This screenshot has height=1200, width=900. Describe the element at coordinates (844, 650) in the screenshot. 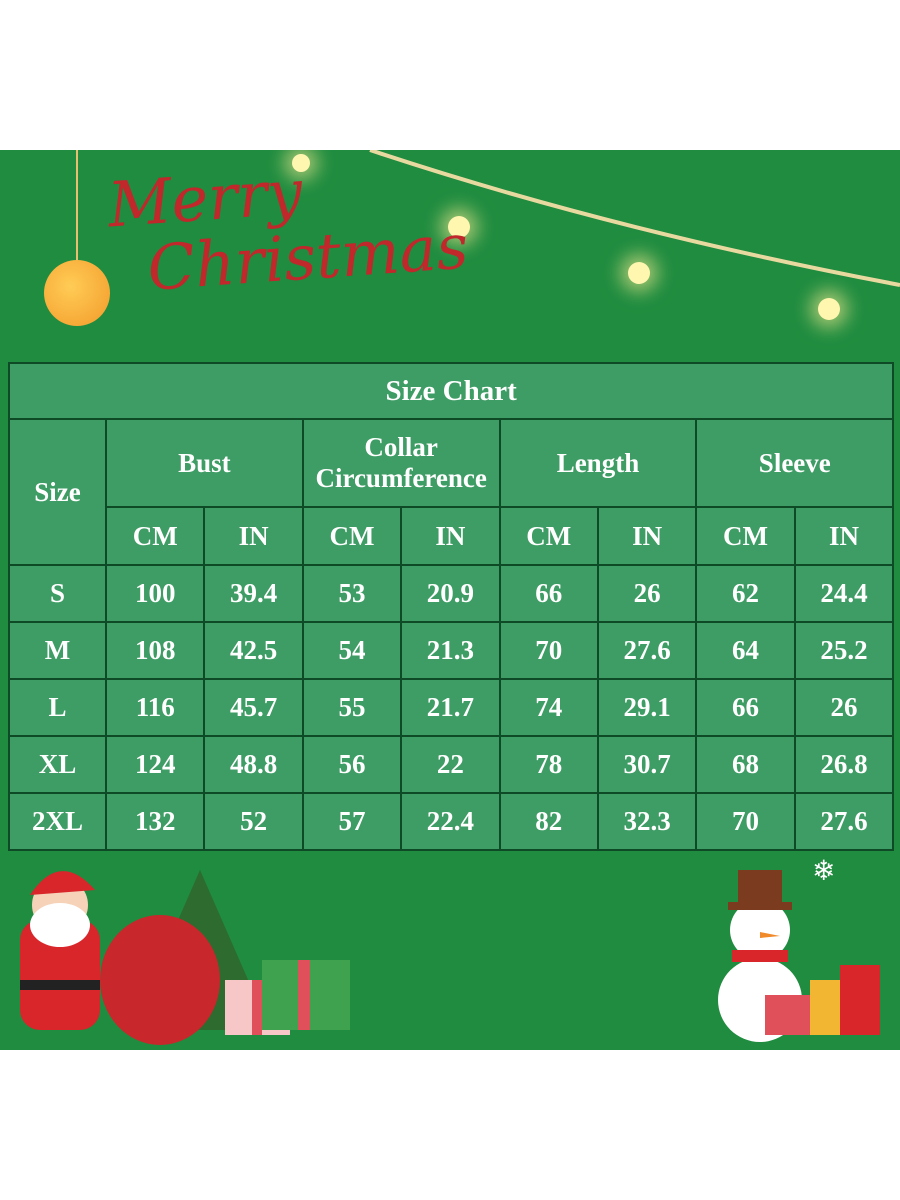

I see `value-cell: 25.2` at that location.